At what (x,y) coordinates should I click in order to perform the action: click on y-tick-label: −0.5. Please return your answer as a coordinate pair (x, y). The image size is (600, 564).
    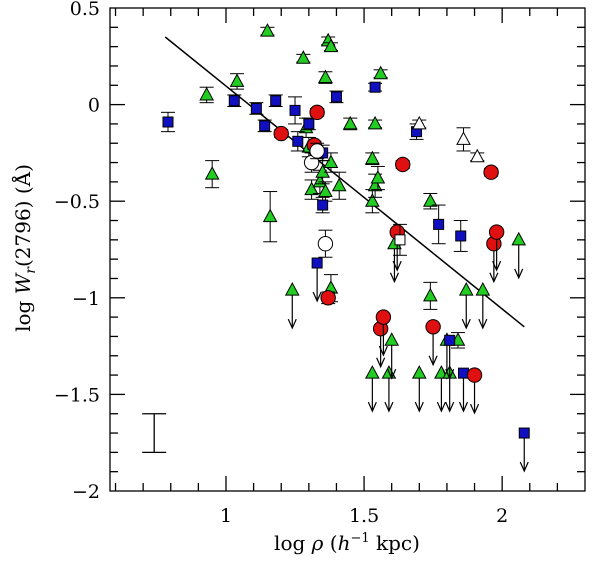
    Looking at the image, I should click on (77, 202).